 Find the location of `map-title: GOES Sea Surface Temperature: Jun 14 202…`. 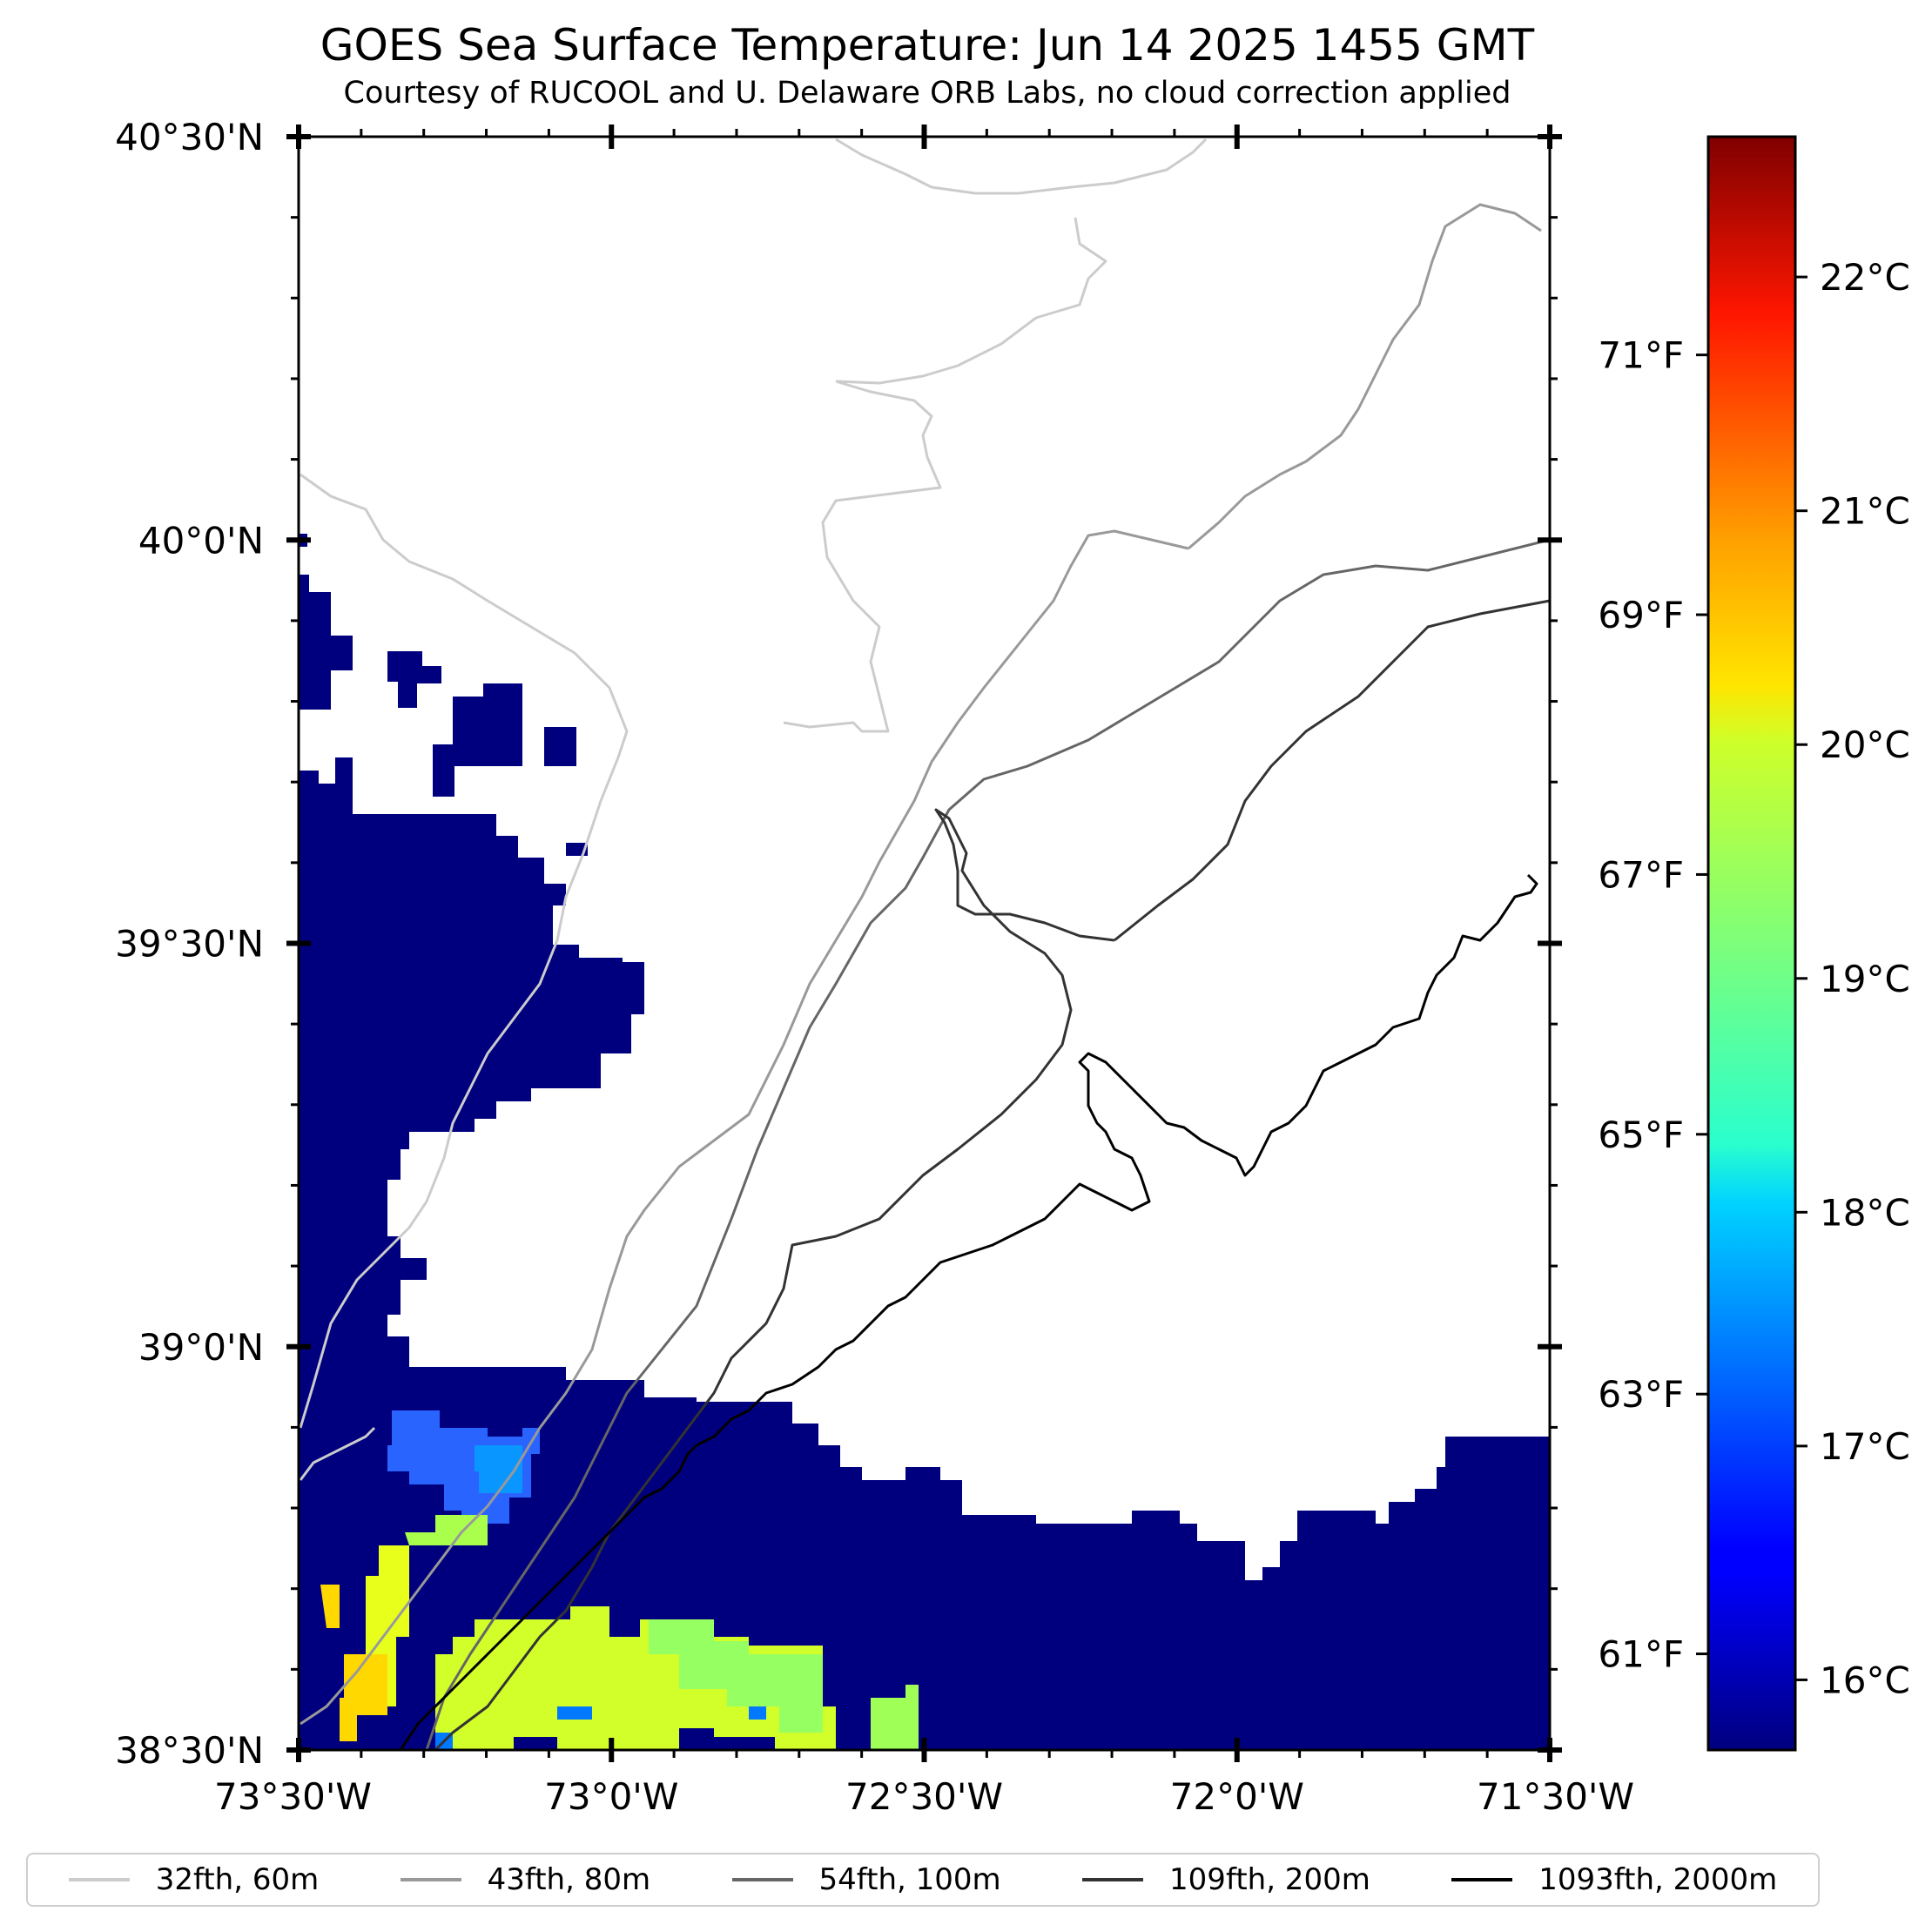

map-title: GOES Sea Surface Temperature: Jun 14 202… is located at coordinates (927, 45).